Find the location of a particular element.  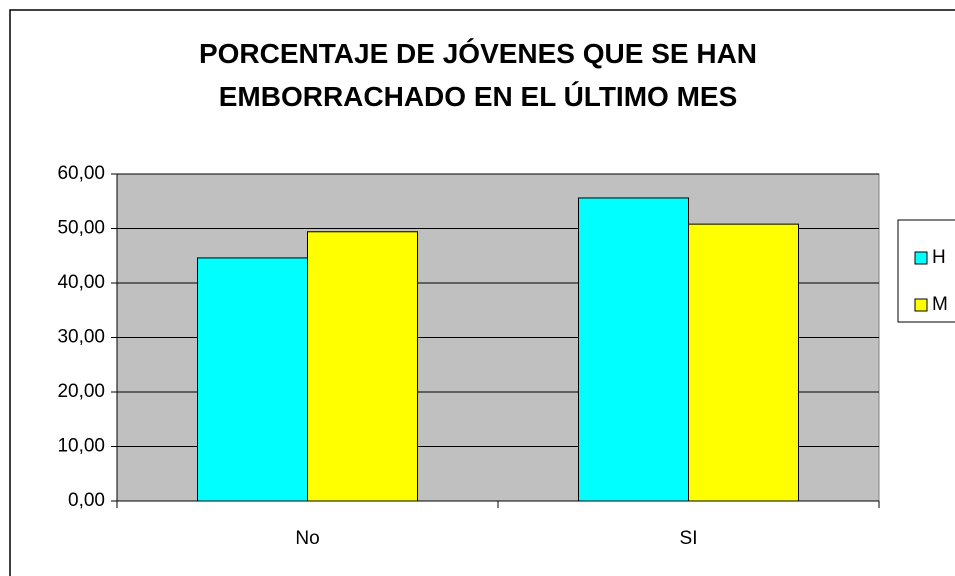

y-tick-label: 30,00 is located at coordinates (81, 337).